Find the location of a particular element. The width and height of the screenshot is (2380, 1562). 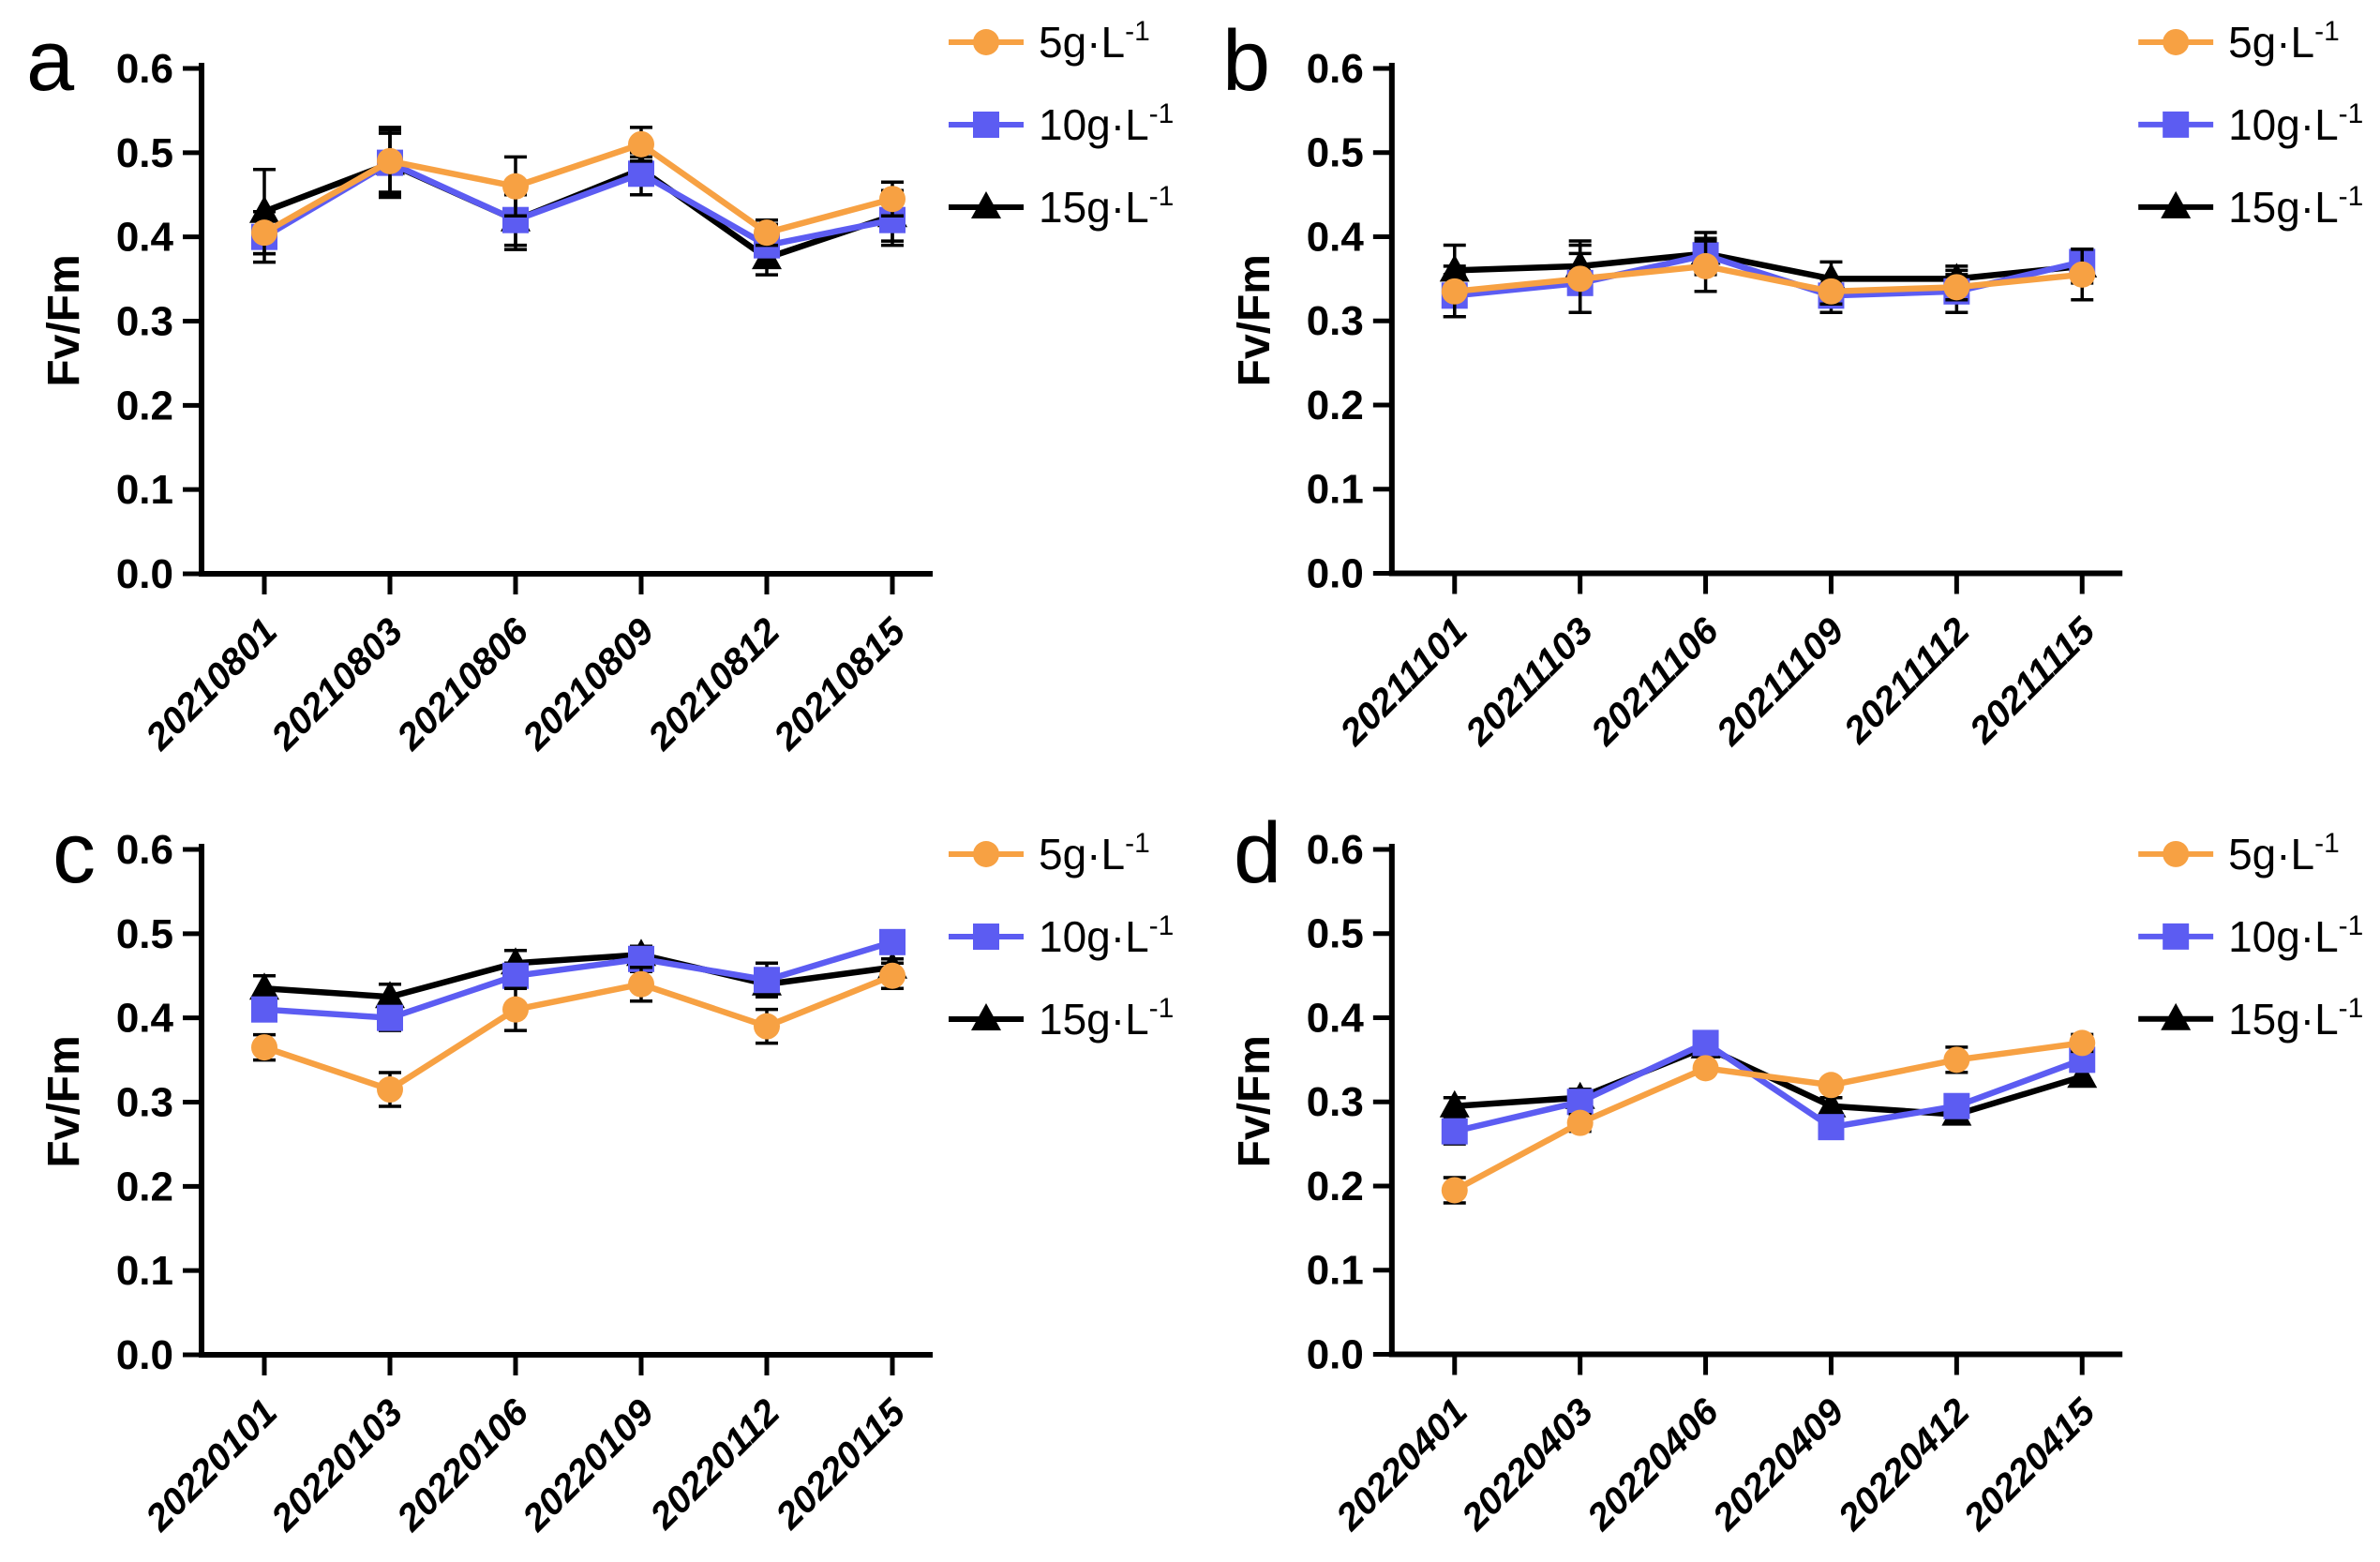

series-10g-l is located at coordinates (1768, 1087).